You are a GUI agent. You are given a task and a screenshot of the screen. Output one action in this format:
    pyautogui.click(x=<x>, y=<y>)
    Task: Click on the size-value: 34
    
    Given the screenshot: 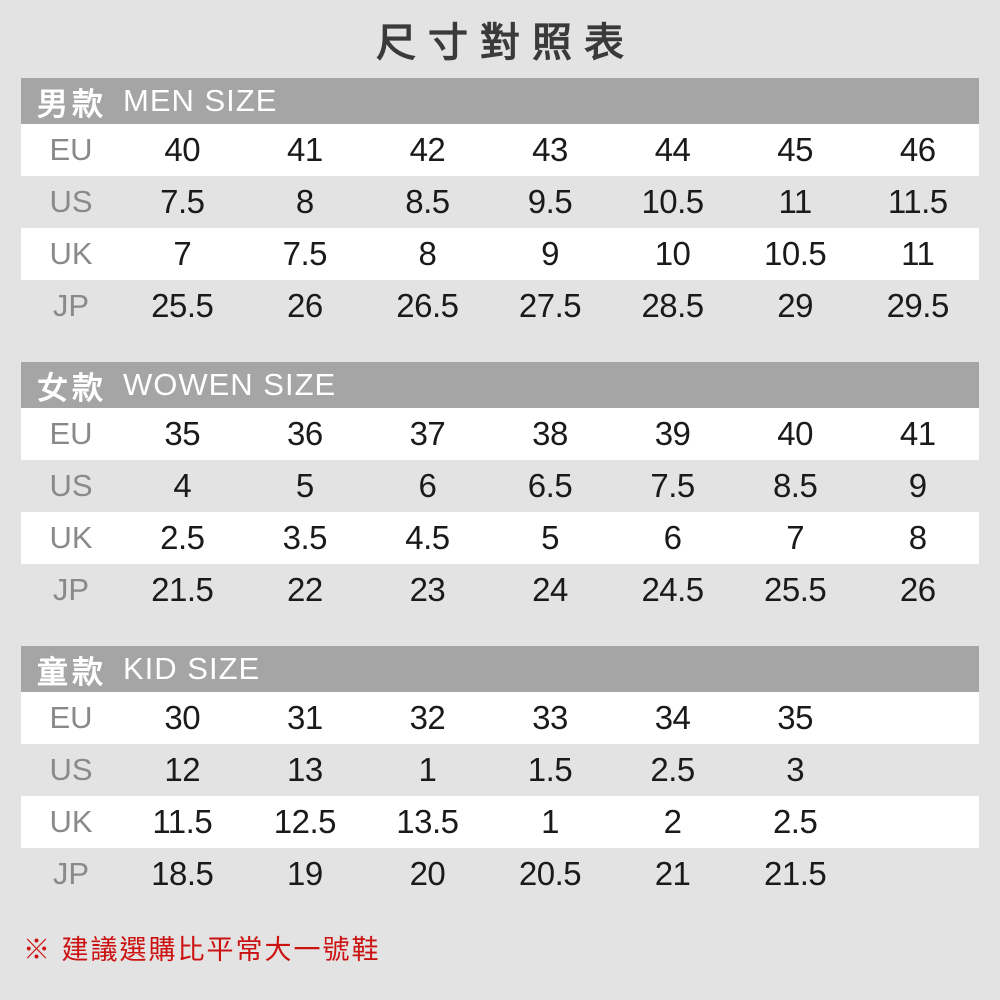 What is the action you would take?
    pyautogui.click(x=672, y=717)
    